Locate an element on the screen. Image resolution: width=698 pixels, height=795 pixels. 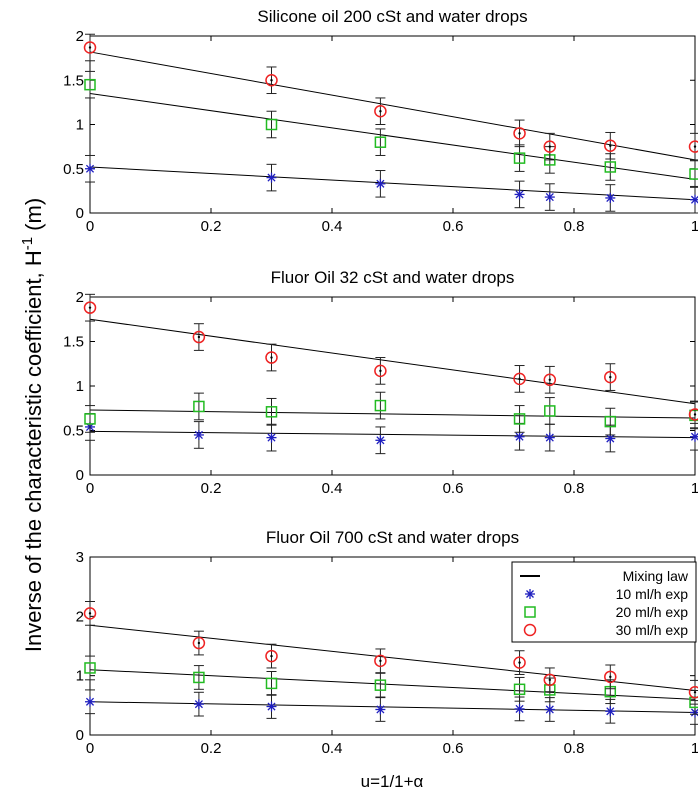
x-tick-label: 0.2 is located at coordinates (211, 226).